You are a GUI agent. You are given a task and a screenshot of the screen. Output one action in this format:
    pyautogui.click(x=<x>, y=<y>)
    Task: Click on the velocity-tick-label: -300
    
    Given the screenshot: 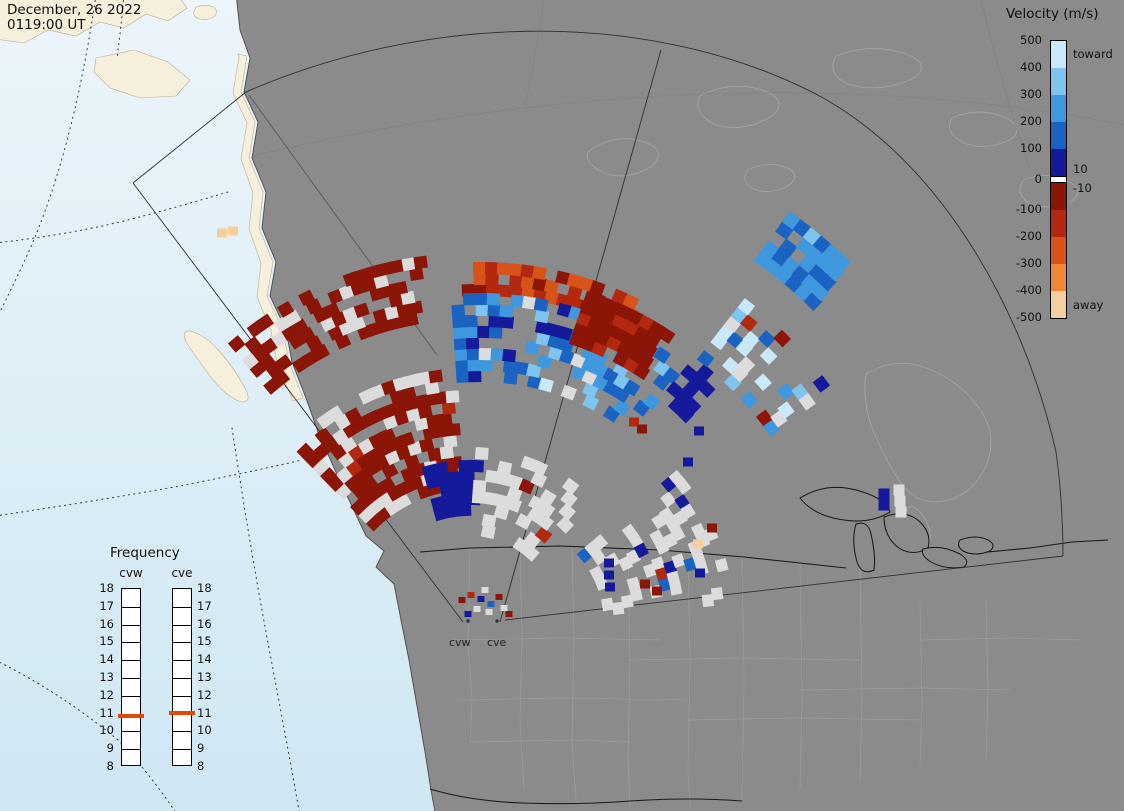 What is the action you would take?
    pyautogui.click(x=1028, y=263)
    